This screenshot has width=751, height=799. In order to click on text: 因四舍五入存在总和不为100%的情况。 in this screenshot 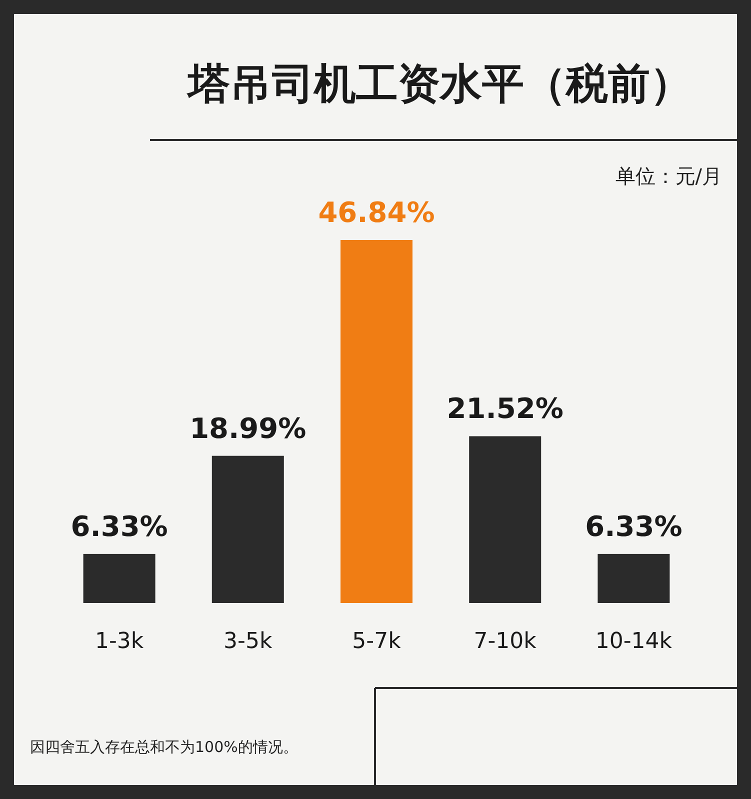, I will do `click(164, 747)`.